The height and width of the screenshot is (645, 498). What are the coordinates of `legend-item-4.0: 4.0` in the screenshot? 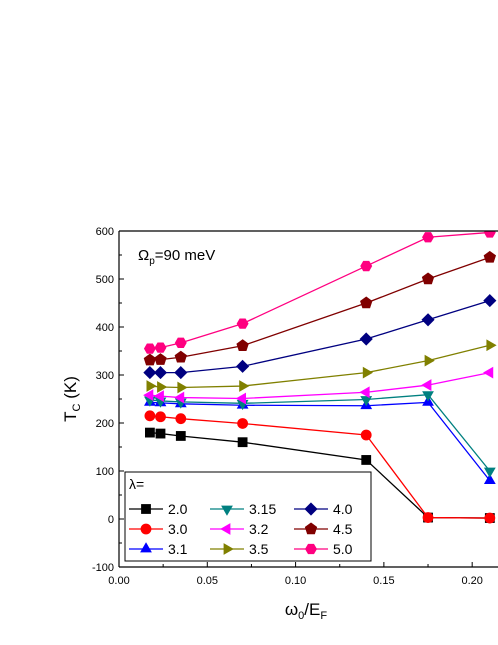 It's located at (323, 509).